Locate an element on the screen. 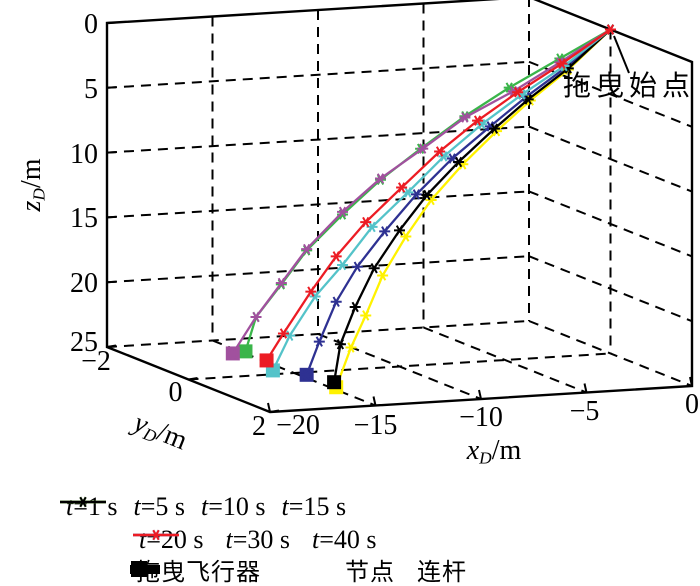 The width and height of the screenshot is (700, 586). z-tick-label-5: 5 is located at coordinates (91, 89).